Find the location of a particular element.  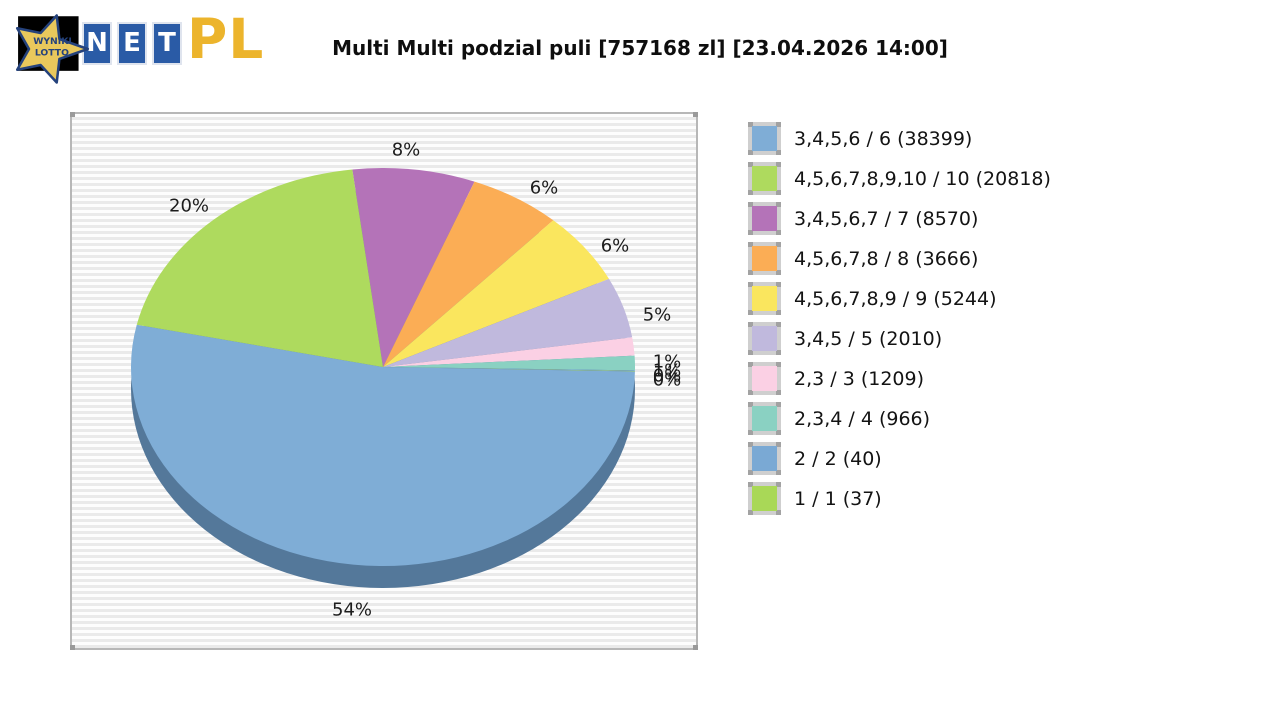

legend-item: 1 / 1 (37) is located at coordinates (899, 498).